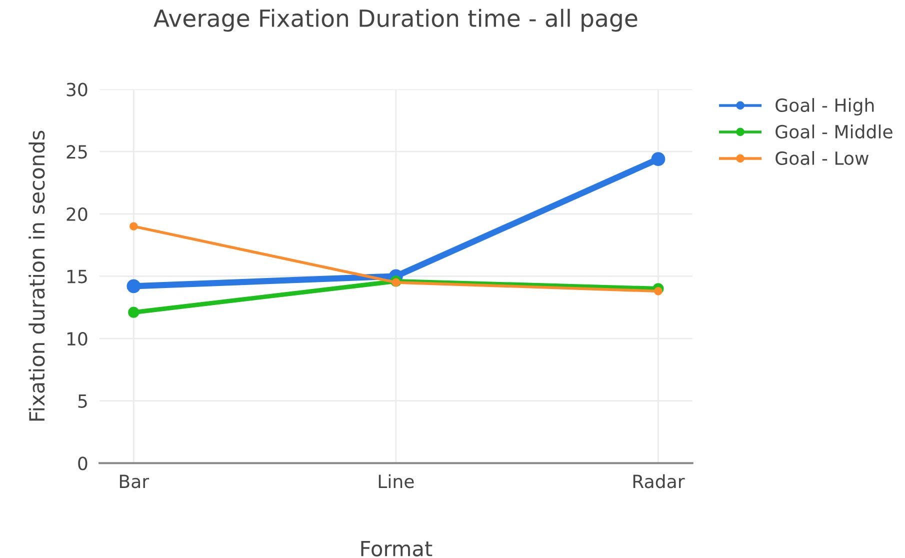 The width and height of the screenshot is (905, 558). I want to click on y-tick-label: 20, so click(77, 214).